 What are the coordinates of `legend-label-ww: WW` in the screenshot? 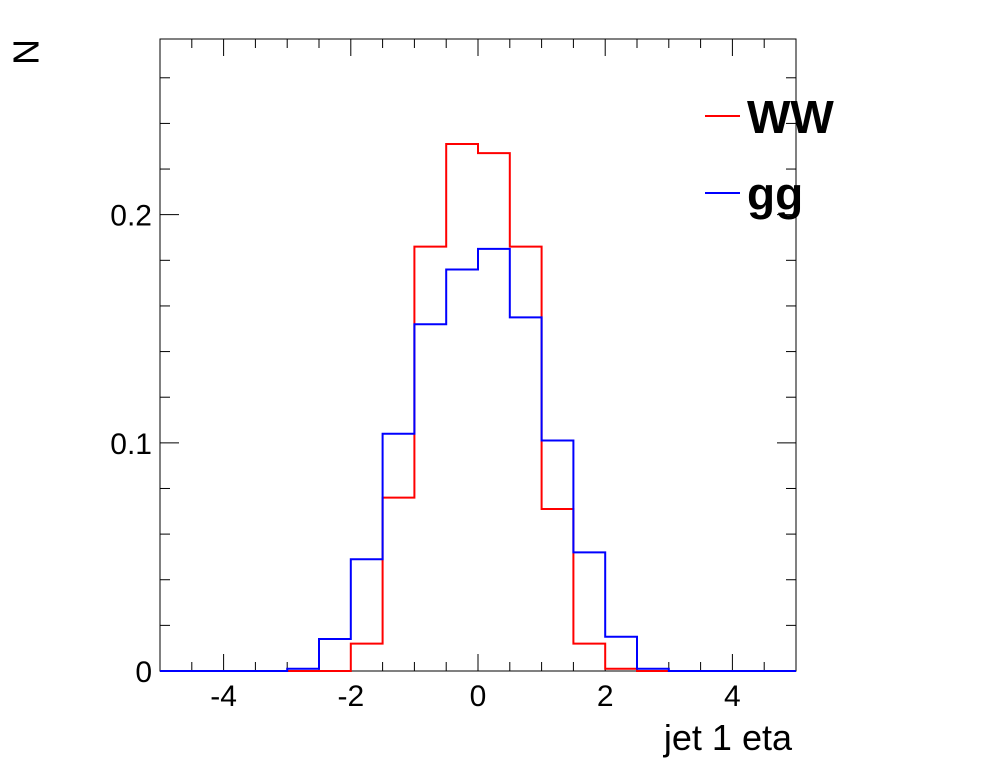 It's located at (790, 117).